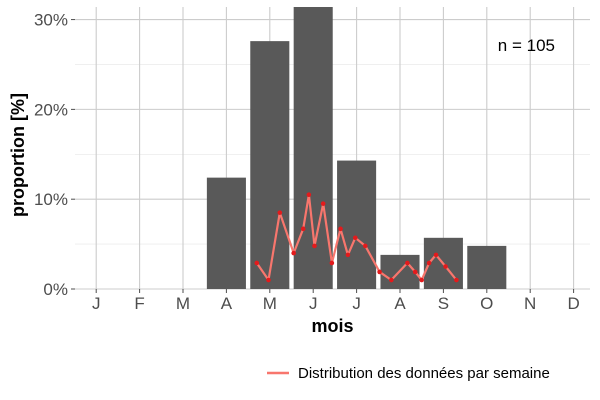  What do you see at coordinates (530, 303) in the screenshot?
I see `x-tick-label: N` at bounding box center [530, 303].